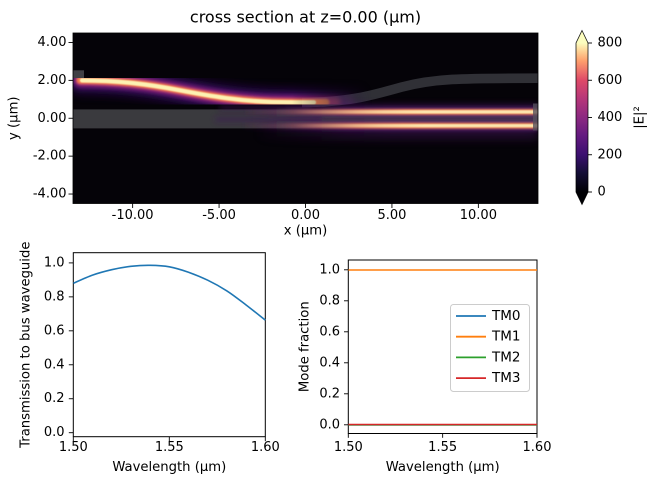 The image size is (650, 491). Describe the element at coordinates (306, 231) in the screenshot. I see `heatmap-xlabel: x (μm)` at that location.